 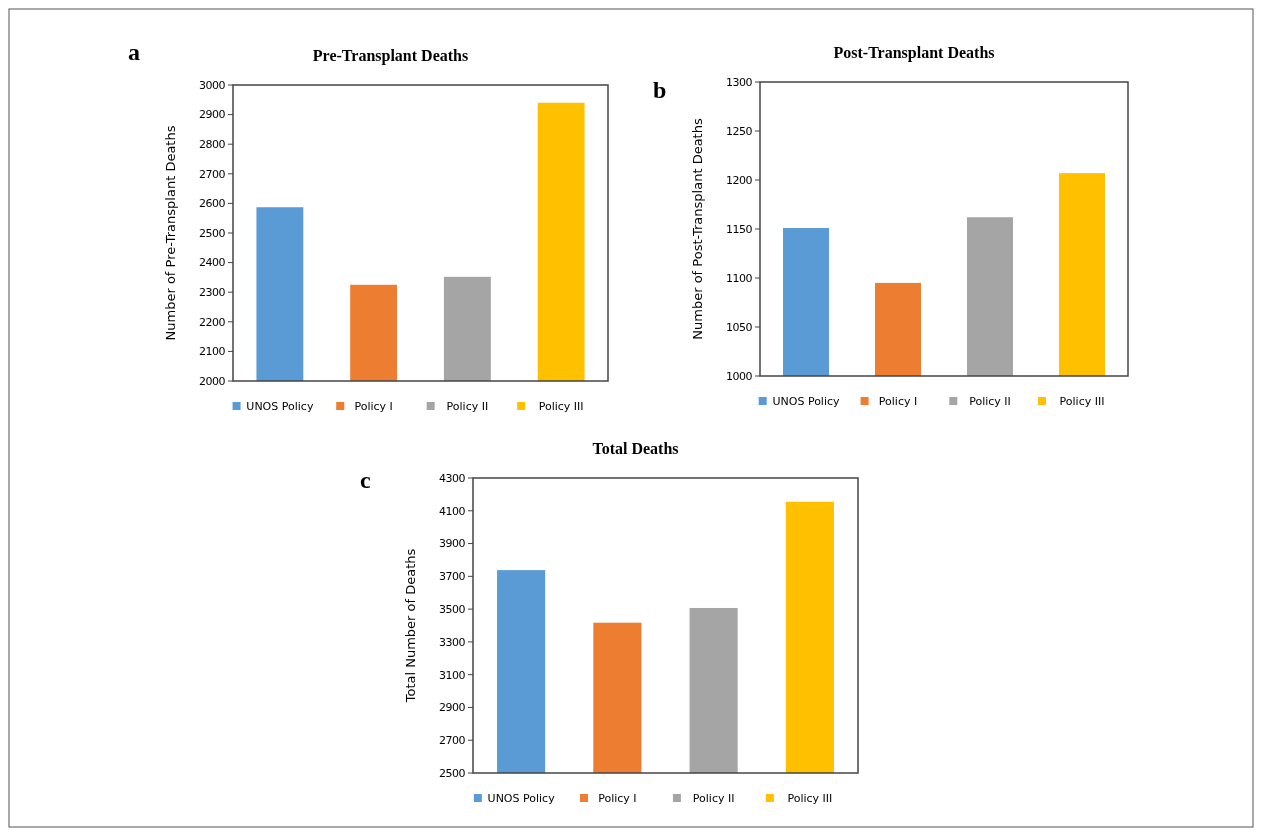 What do you see at coordinates (365, 480) in the screenshot?
I see `text: c` at bounding box center [365, 480].